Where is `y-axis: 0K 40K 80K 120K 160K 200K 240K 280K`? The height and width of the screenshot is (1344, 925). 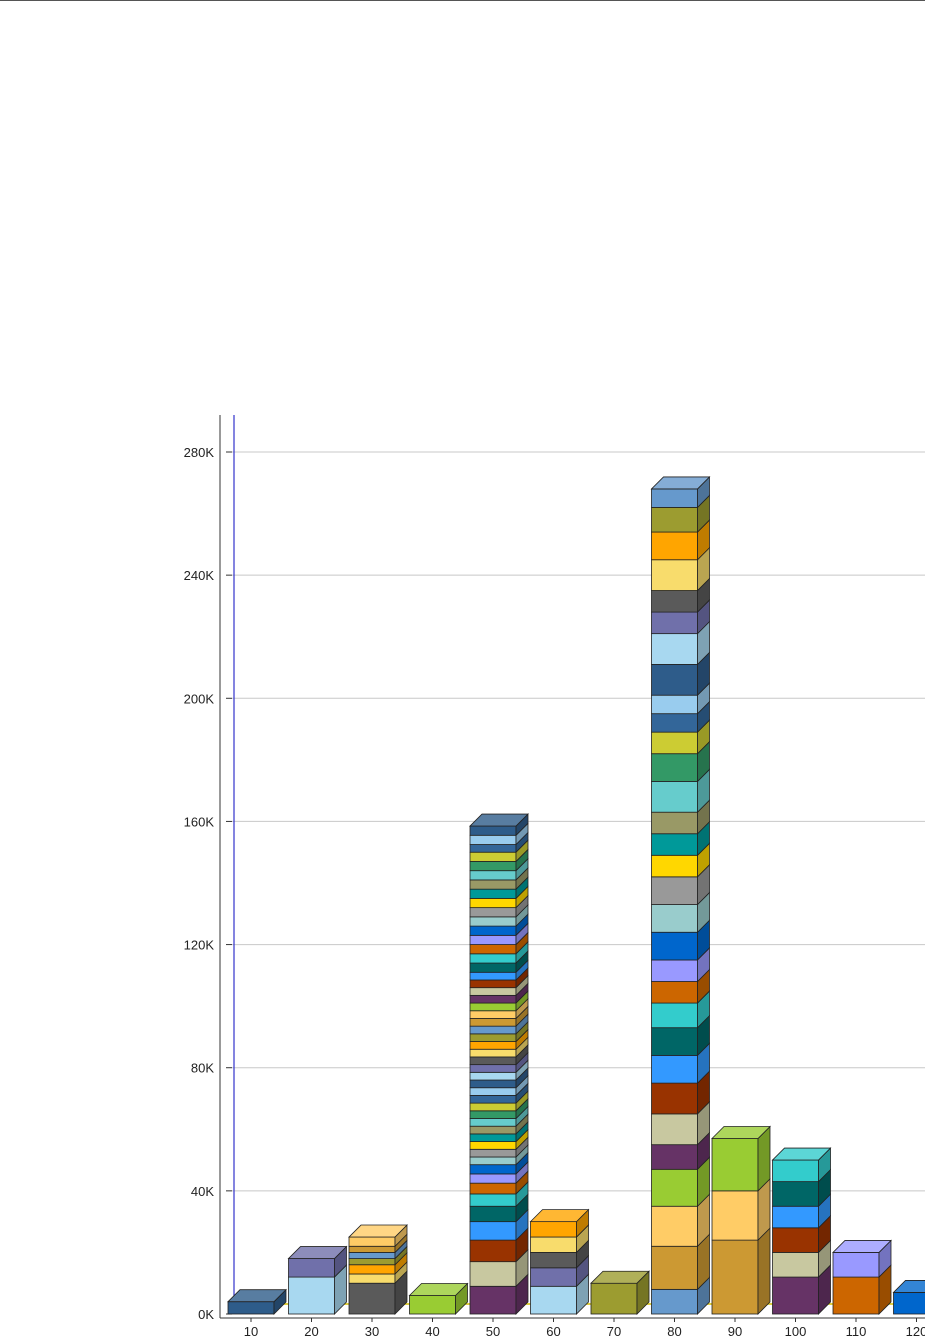
y-axis: 0K 40K 80K 120K 160K 200K 240K 280K is located at coordinates (209, 868).